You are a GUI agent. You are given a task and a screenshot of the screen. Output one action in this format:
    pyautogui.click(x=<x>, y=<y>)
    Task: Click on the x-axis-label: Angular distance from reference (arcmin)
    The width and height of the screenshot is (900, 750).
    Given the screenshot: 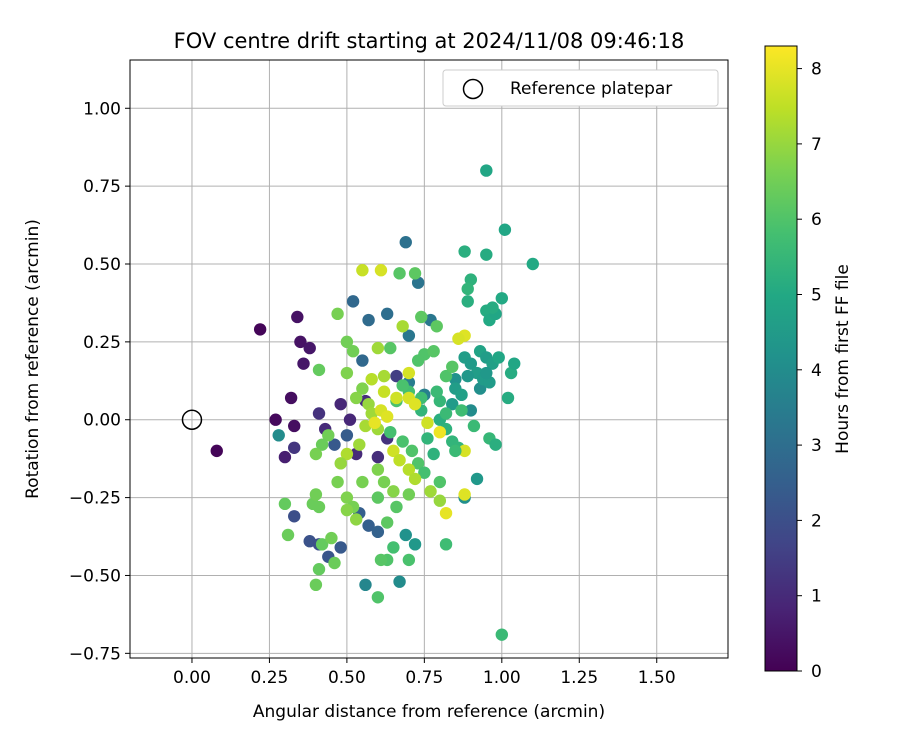 What is the action you would take?
    pyautogui.click(x=429, y=712)
    